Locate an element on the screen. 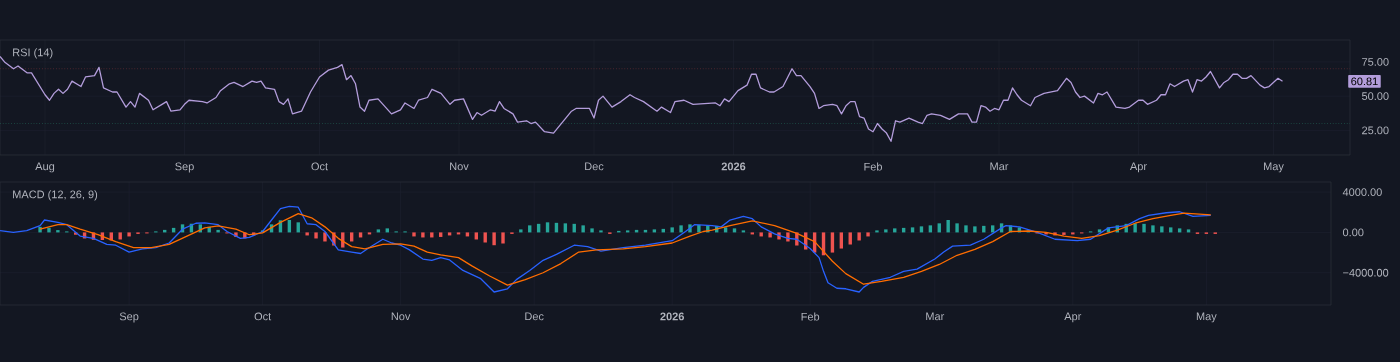 The height and width of the screenshot is (362, 1400). text: RSI (14) is located at coordinates (33, 53).